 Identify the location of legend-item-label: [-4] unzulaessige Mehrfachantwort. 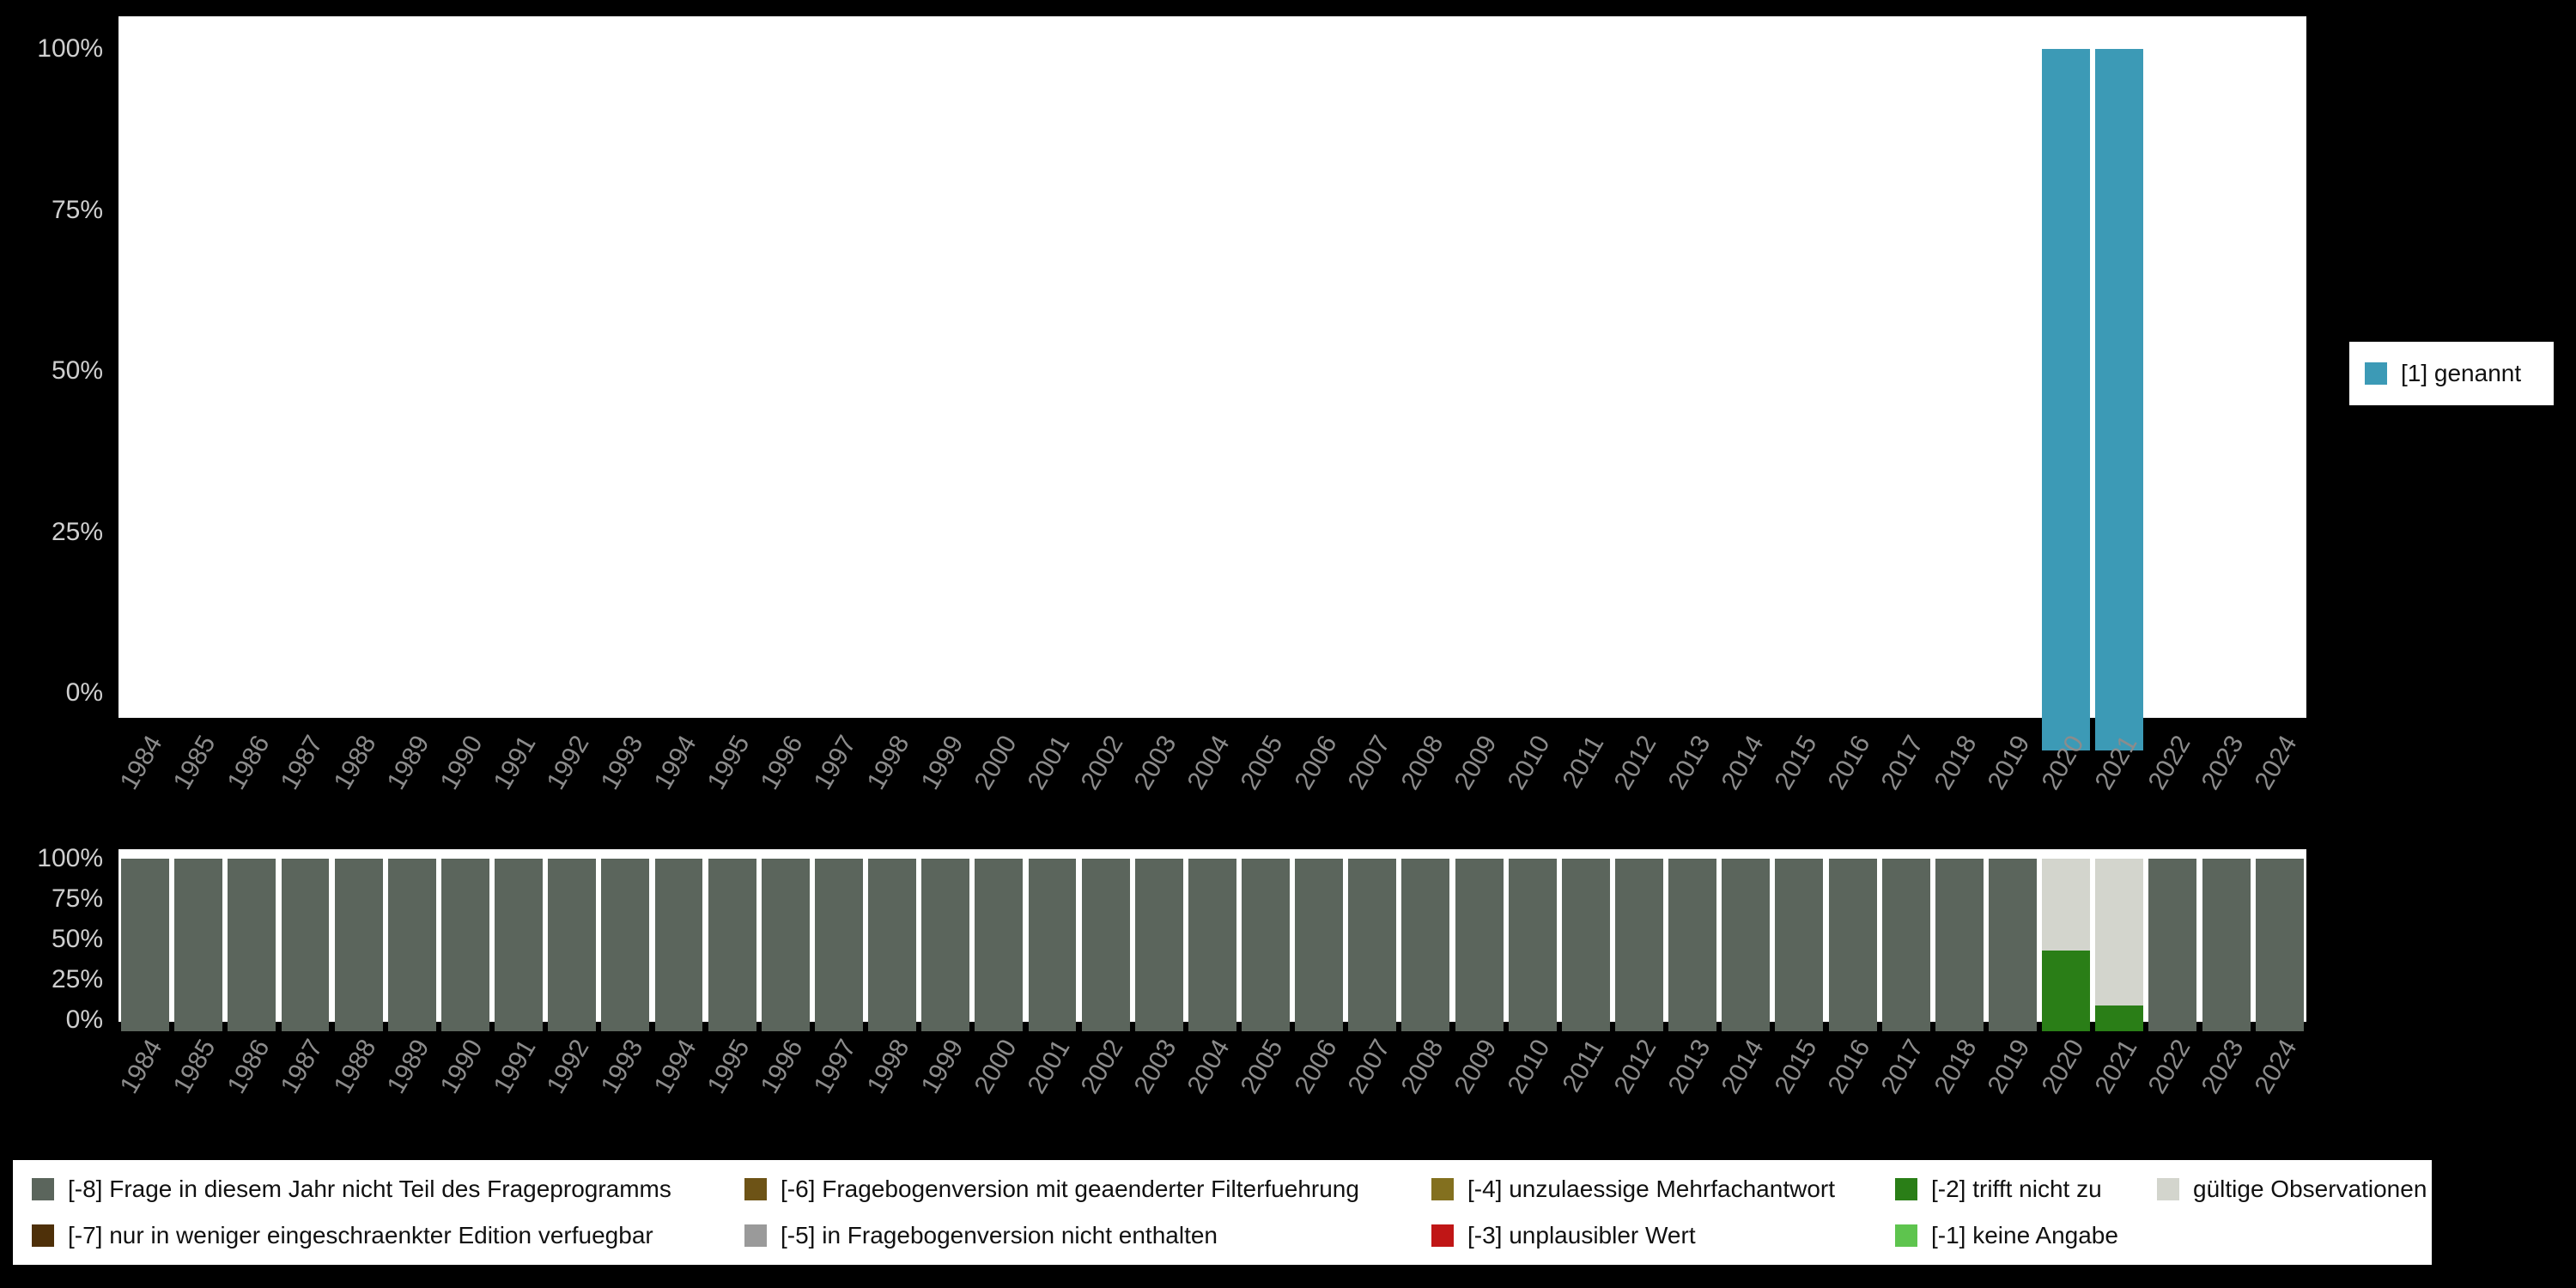
(1651, 1189).